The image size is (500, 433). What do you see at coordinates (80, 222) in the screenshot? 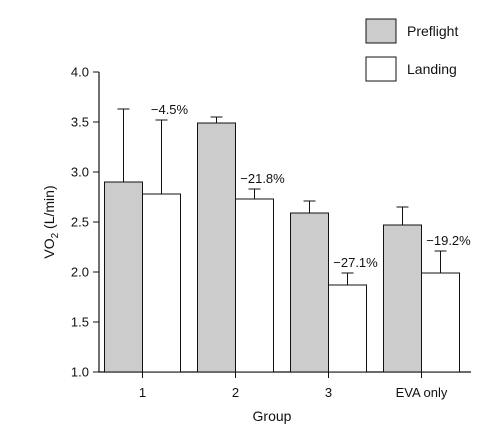
I see `y-tick-label-3: 2.5` at bounding box center [80, 222].